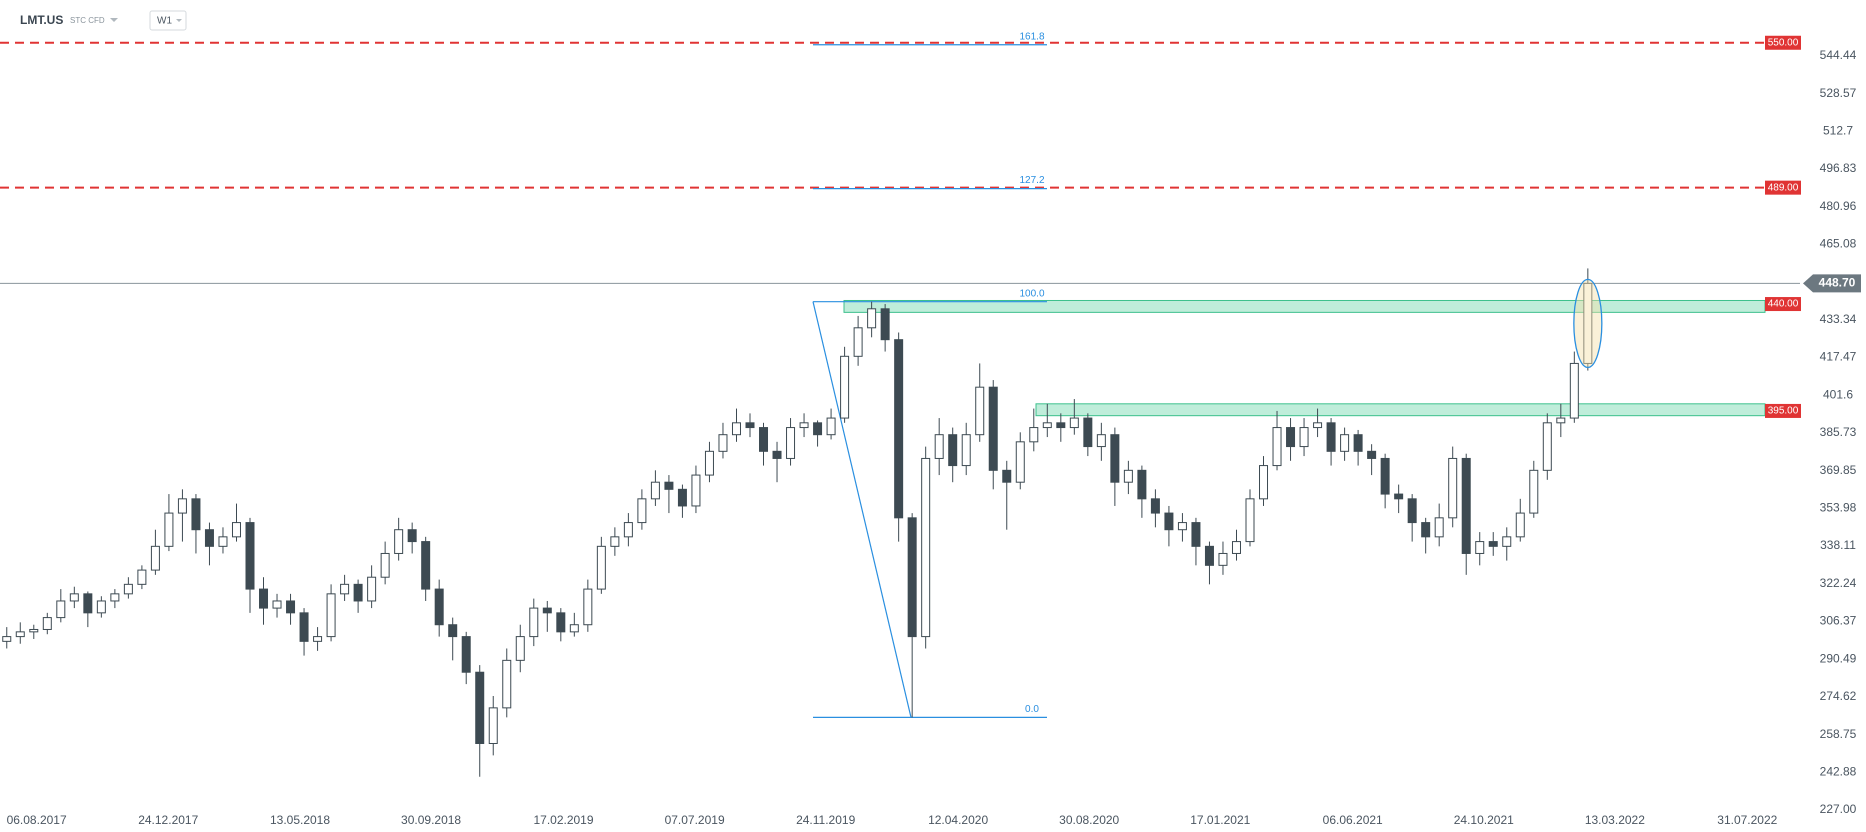 This screenshot has width=1866, height=832. I want to click on y-tick-label: 242.88, so click(1838, 771).